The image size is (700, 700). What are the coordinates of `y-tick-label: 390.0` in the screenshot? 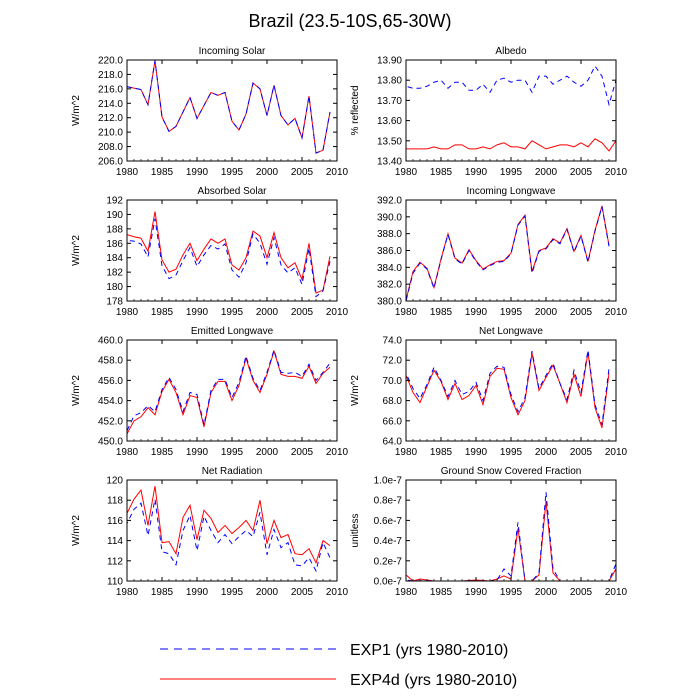 It's located at (389, 217).